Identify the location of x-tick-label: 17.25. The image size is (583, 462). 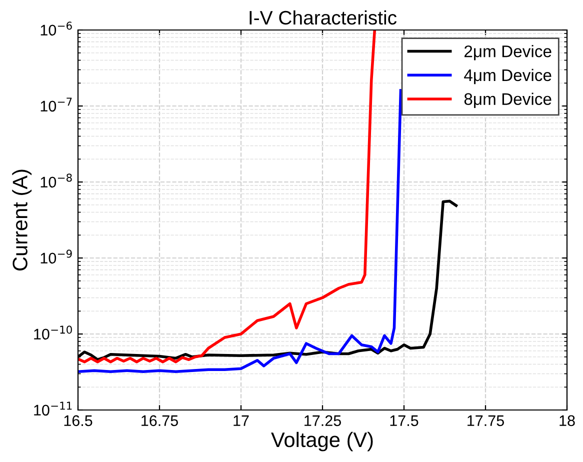
(322, 420).